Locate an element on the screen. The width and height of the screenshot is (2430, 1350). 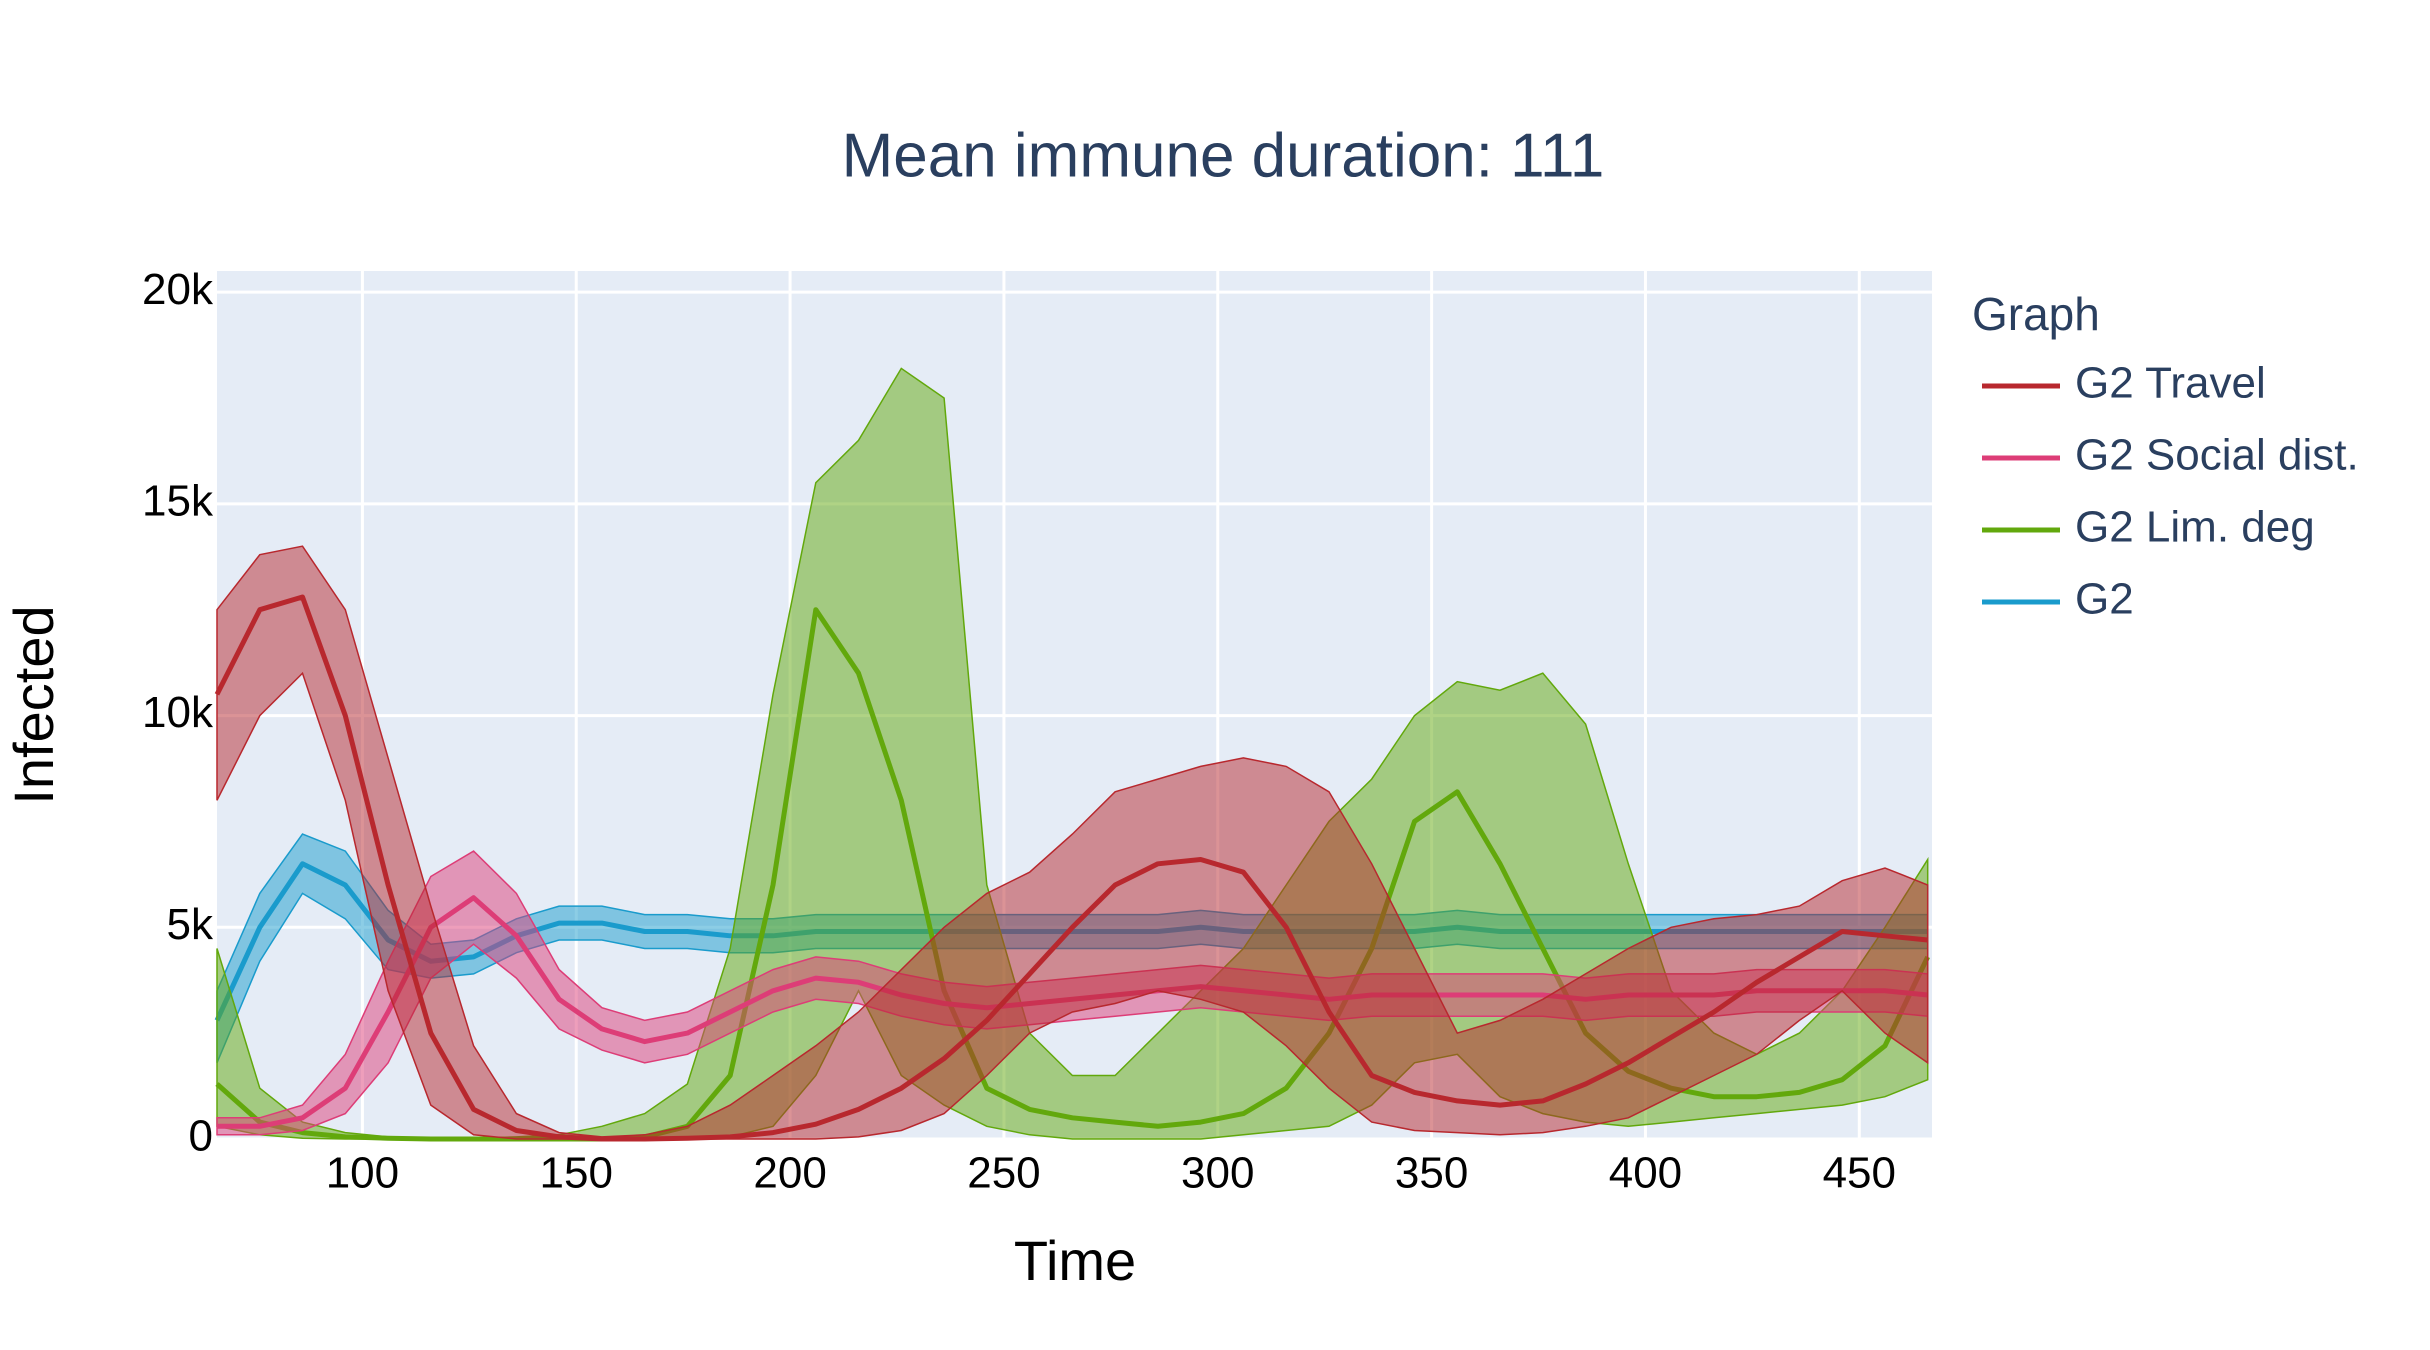
y-axis-title: Infected is located at coordinates (33, 704).